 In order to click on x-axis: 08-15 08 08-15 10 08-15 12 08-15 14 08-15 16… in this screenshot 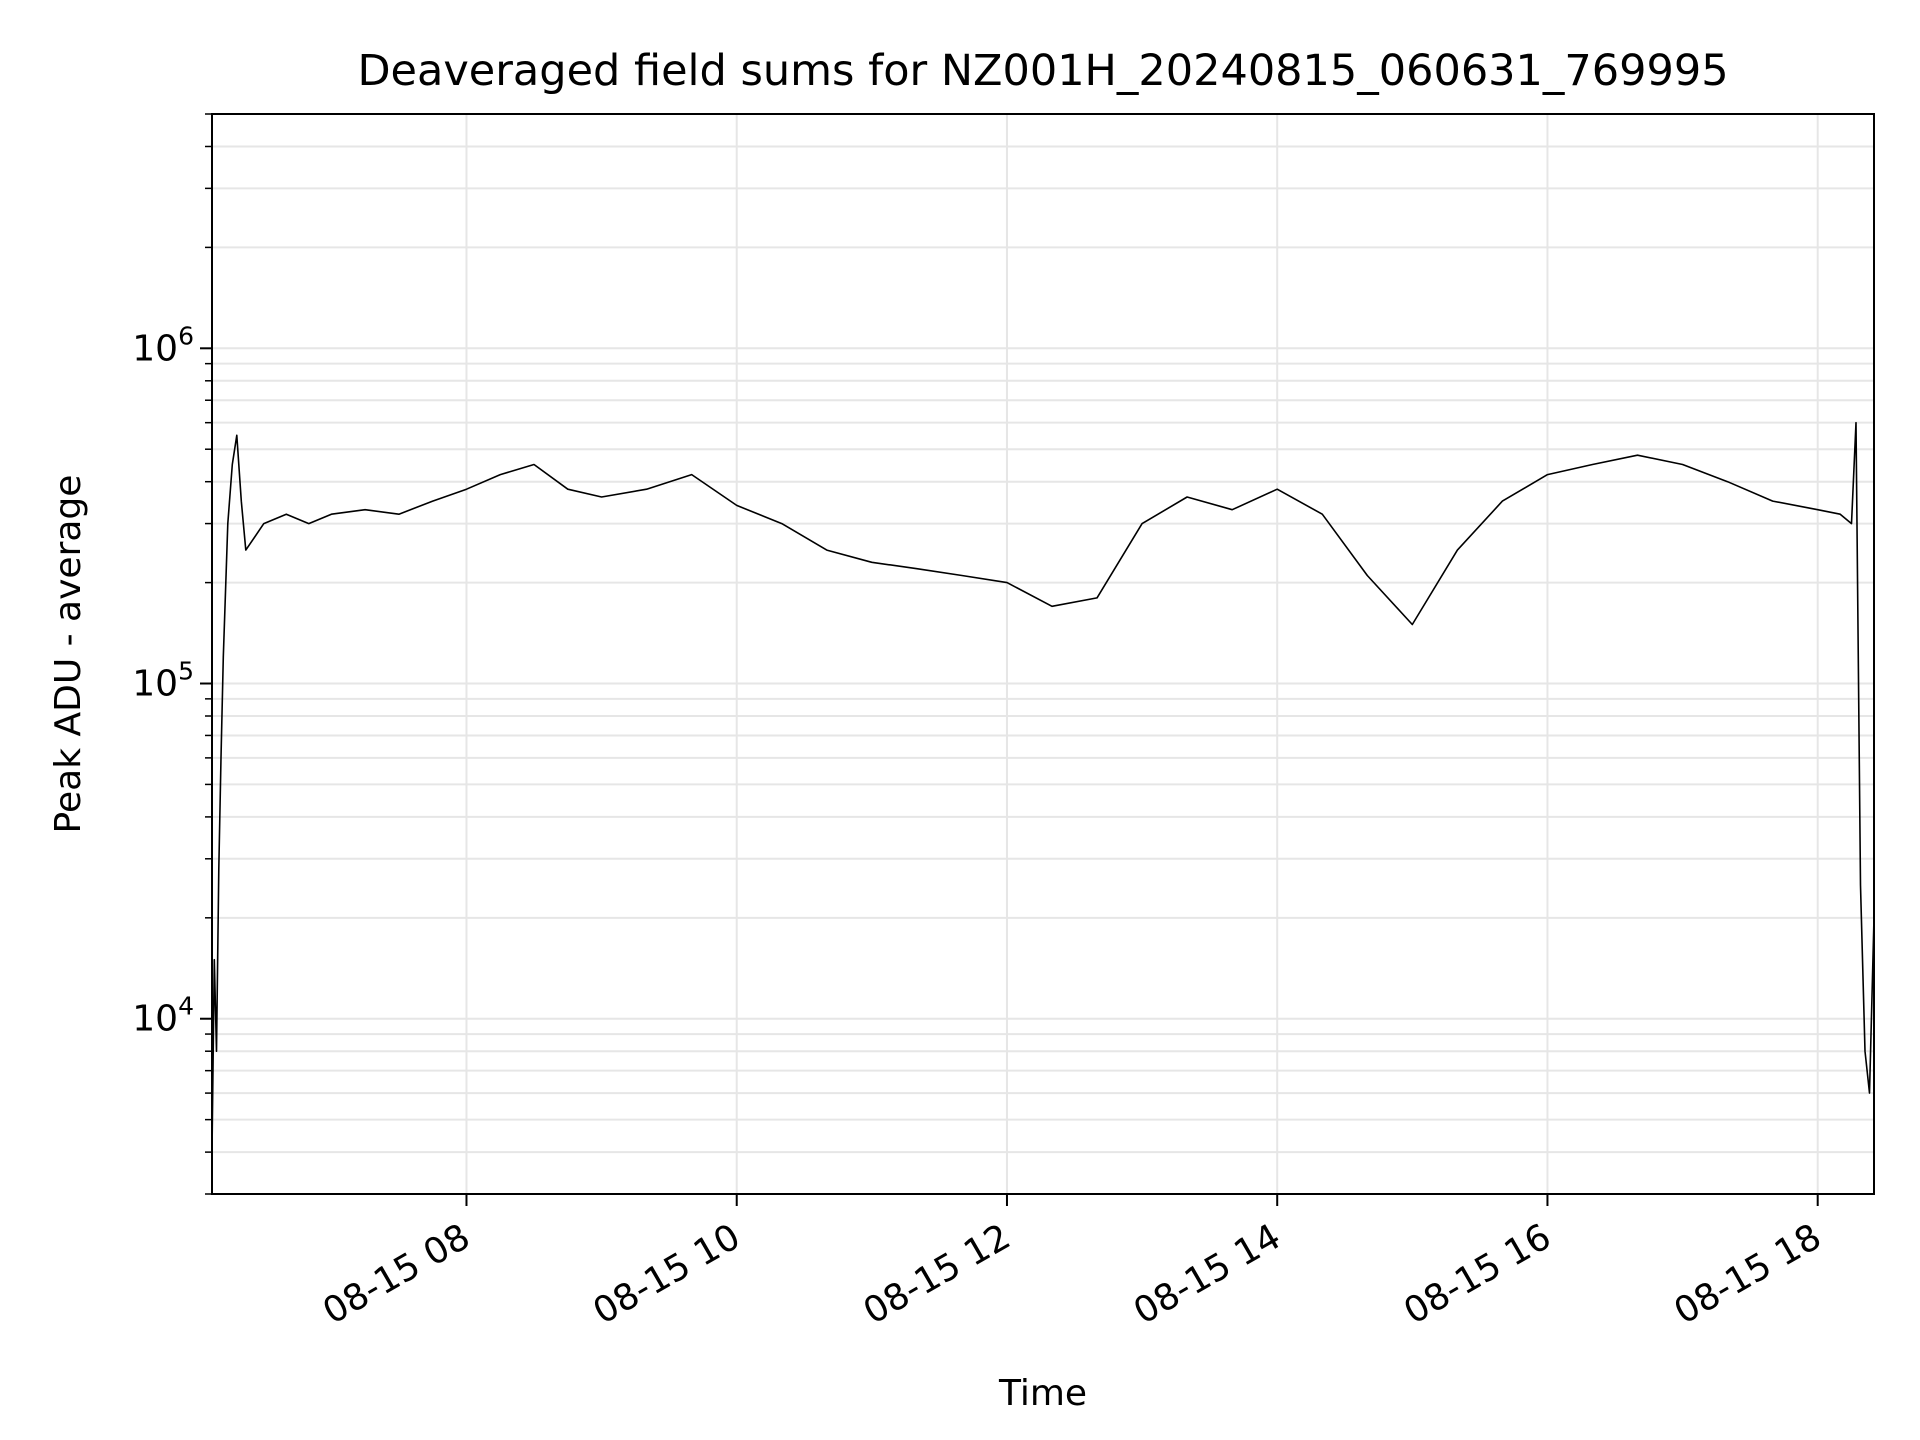, I will do `click(1072, 1263)`.